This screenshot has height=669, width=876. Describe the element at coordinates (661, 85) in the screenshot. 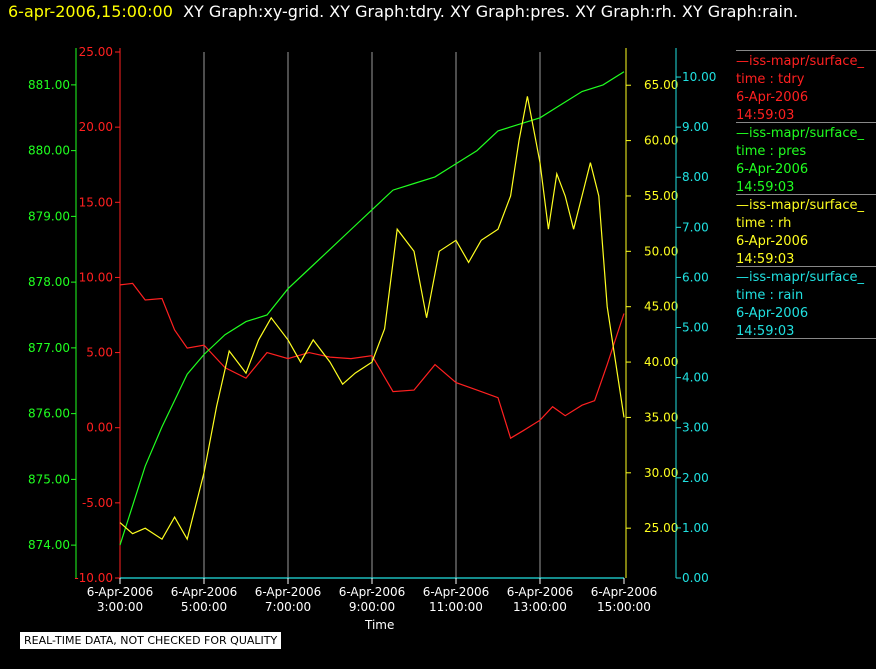

I see `rh-tick-label: 65.00` at that location.